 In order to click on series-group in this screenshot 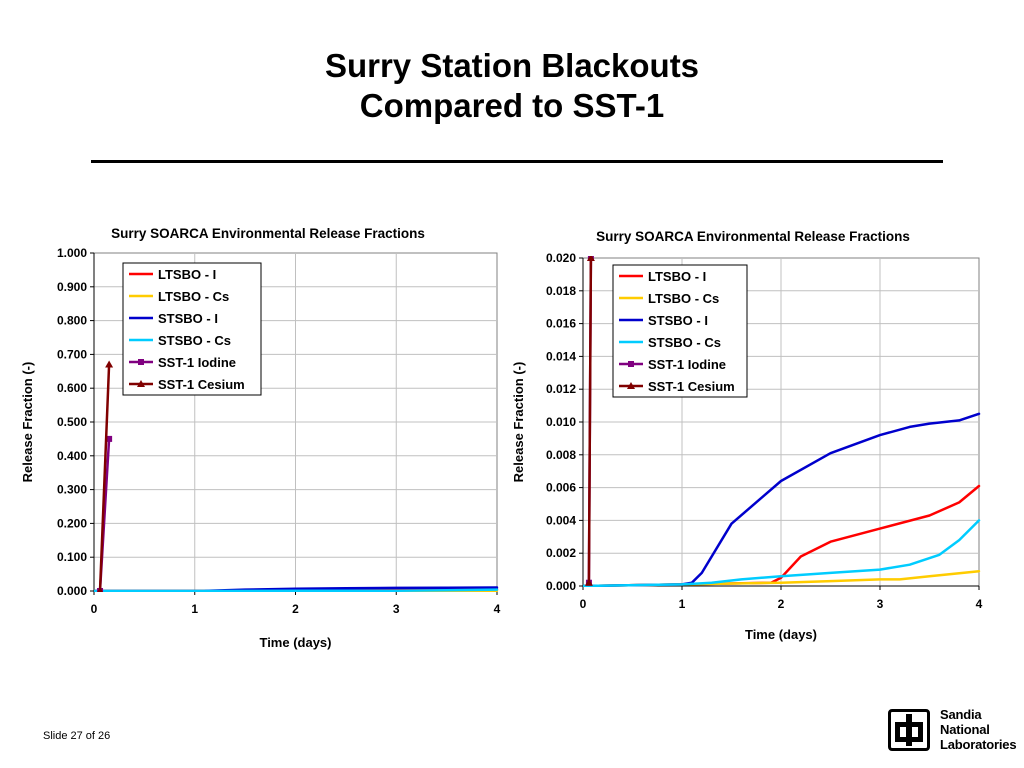, I will do `click(296, 476)`.